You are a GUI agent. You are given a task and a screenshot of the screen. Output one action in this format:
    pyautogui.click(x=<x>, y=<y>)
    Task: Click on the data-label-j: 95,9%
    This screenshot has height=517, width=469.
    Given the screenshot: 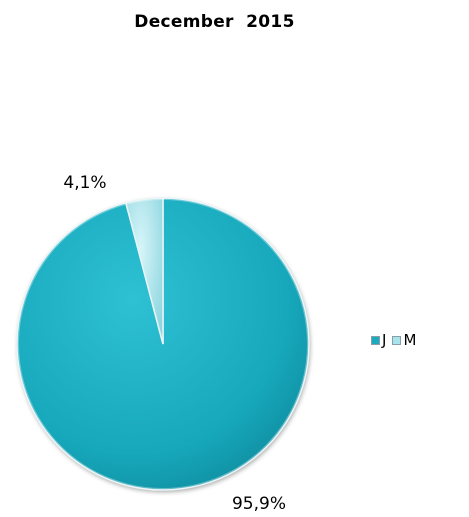 What is the action you would take?
    pyautogui.click(x=259, y=504)
    